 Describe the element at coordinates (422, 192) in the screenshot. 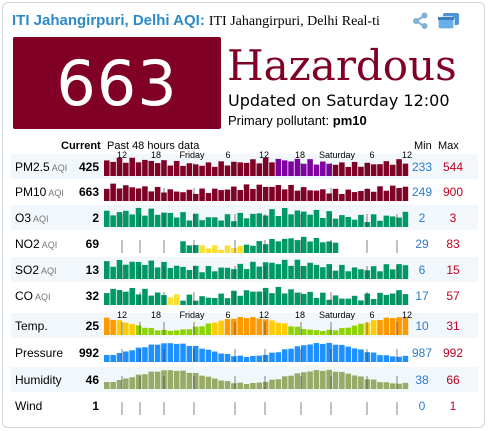

I see `row-min-value: 249` at that location.